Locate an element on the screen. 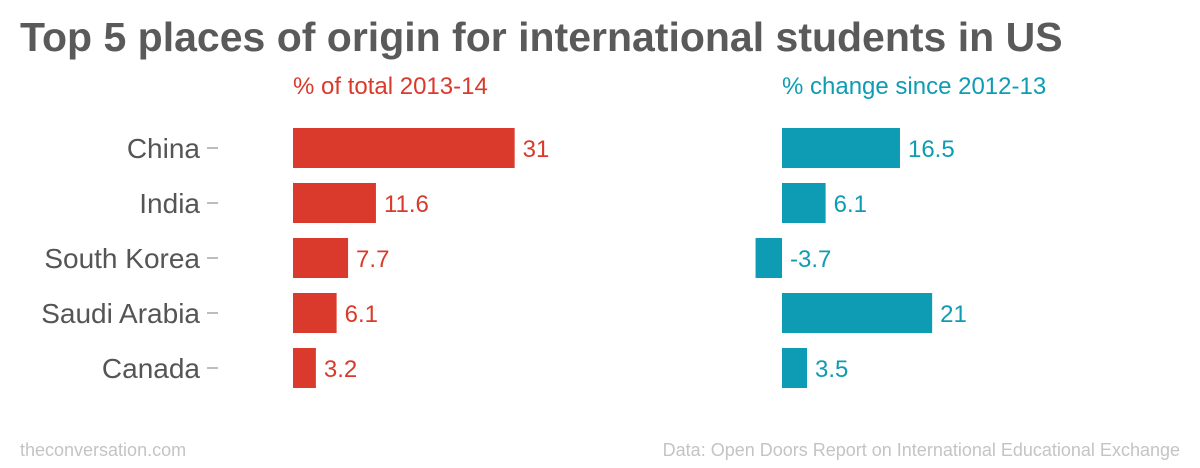  share-value-label: 31 is located at coordinates (536, 149).